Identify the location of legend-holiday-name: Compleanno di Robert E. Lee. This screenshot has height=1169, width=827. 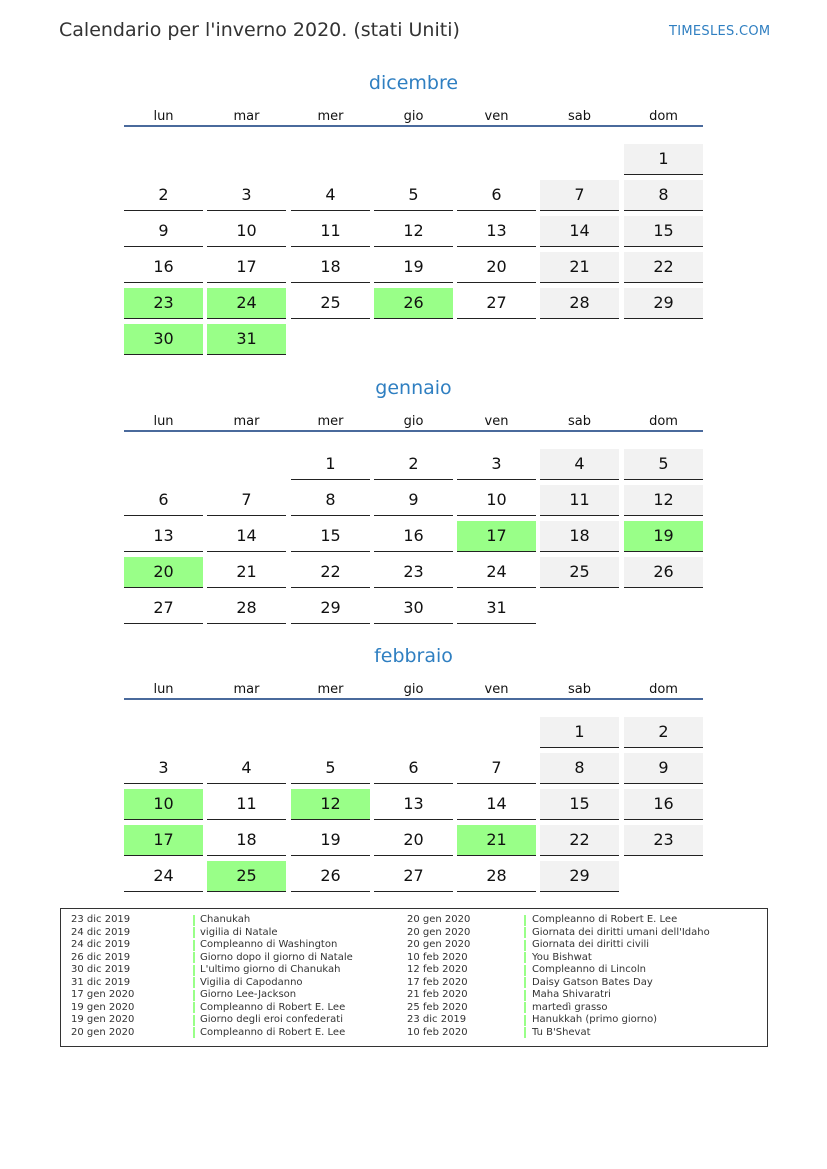
(273, 1007).